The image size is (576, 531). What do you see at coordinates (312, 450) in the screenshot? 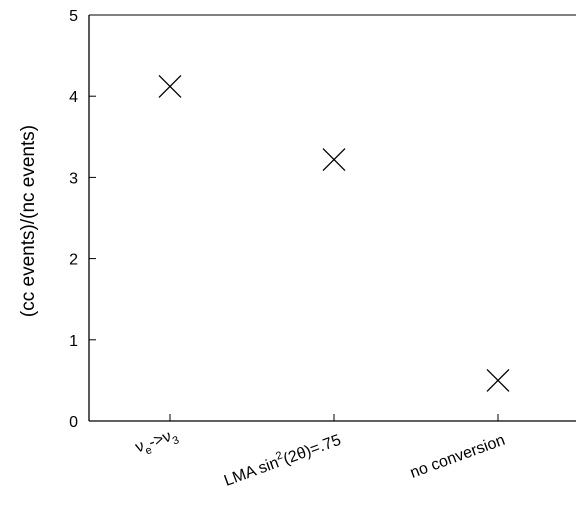
I see `category-label-part: (2θ)=.75` at bounding box center [312, 450].